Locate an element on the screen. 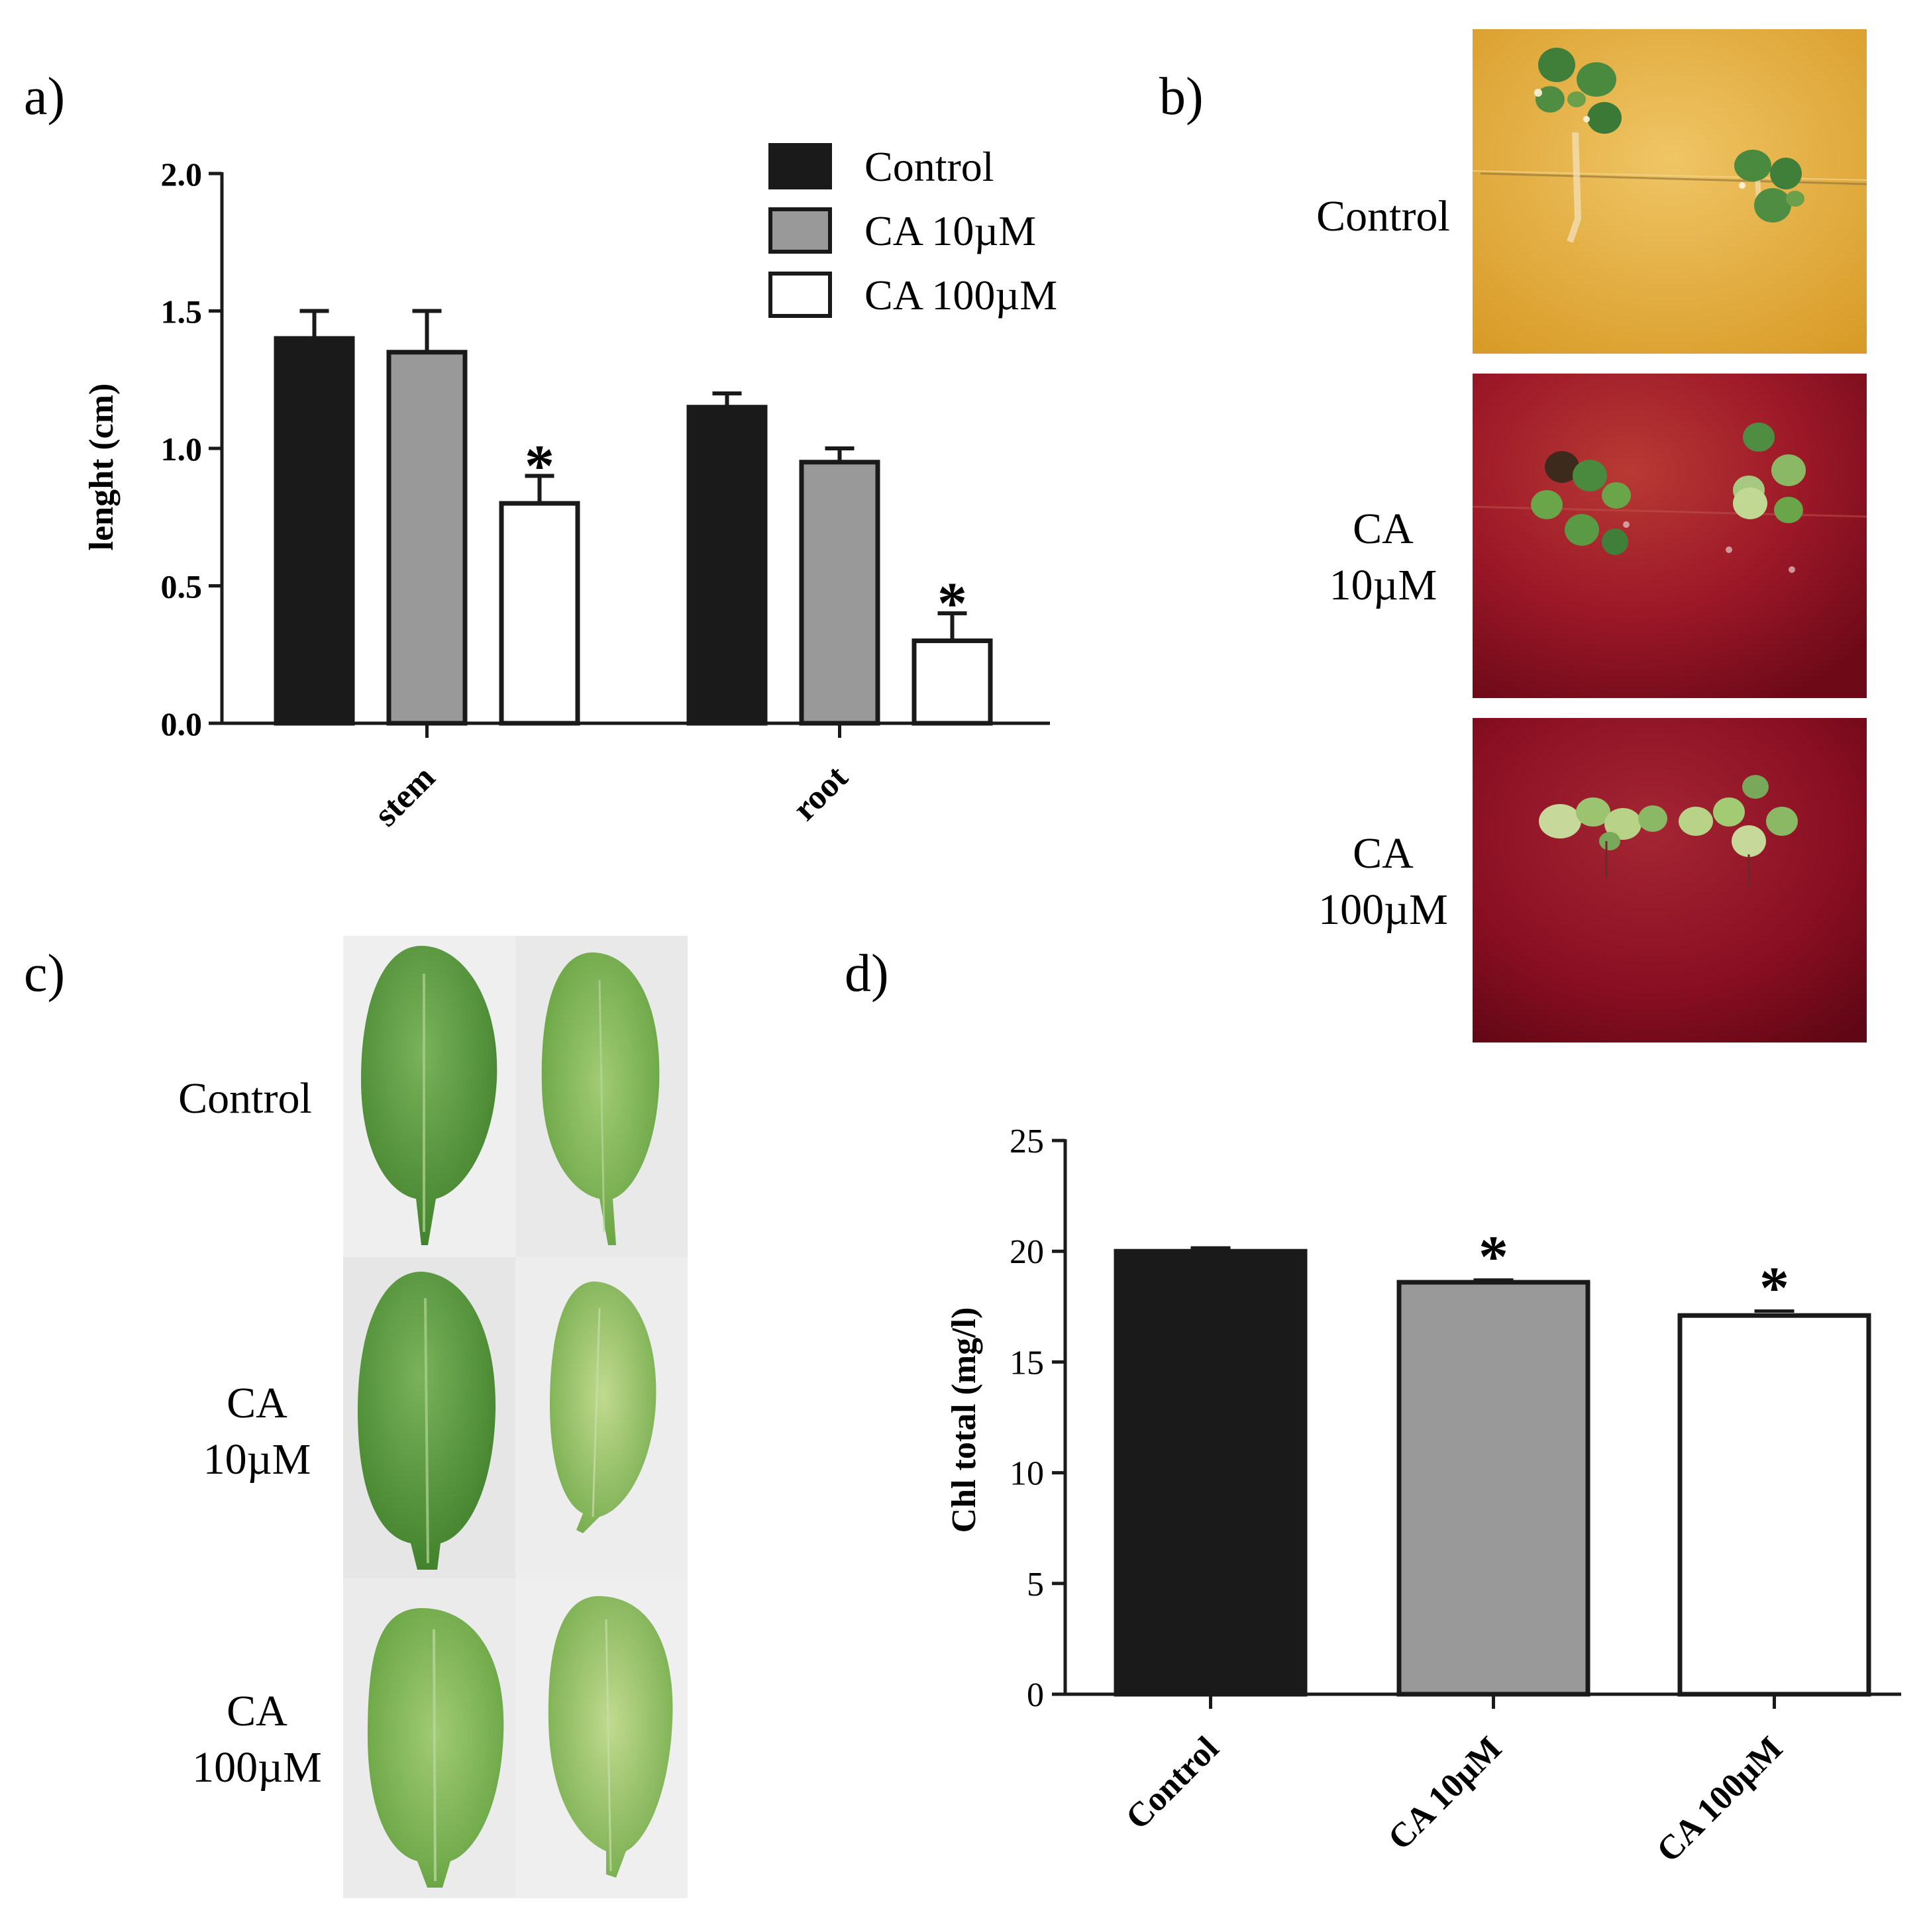  photo-b-label-ca10-line1: CA is located at coordinates (1383, 529).